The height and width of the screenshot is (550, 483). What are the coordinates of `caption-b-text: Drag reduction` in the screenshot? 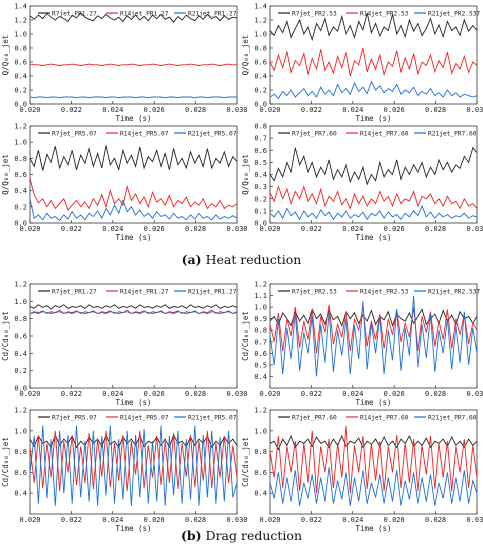 It's located at (253, 535).